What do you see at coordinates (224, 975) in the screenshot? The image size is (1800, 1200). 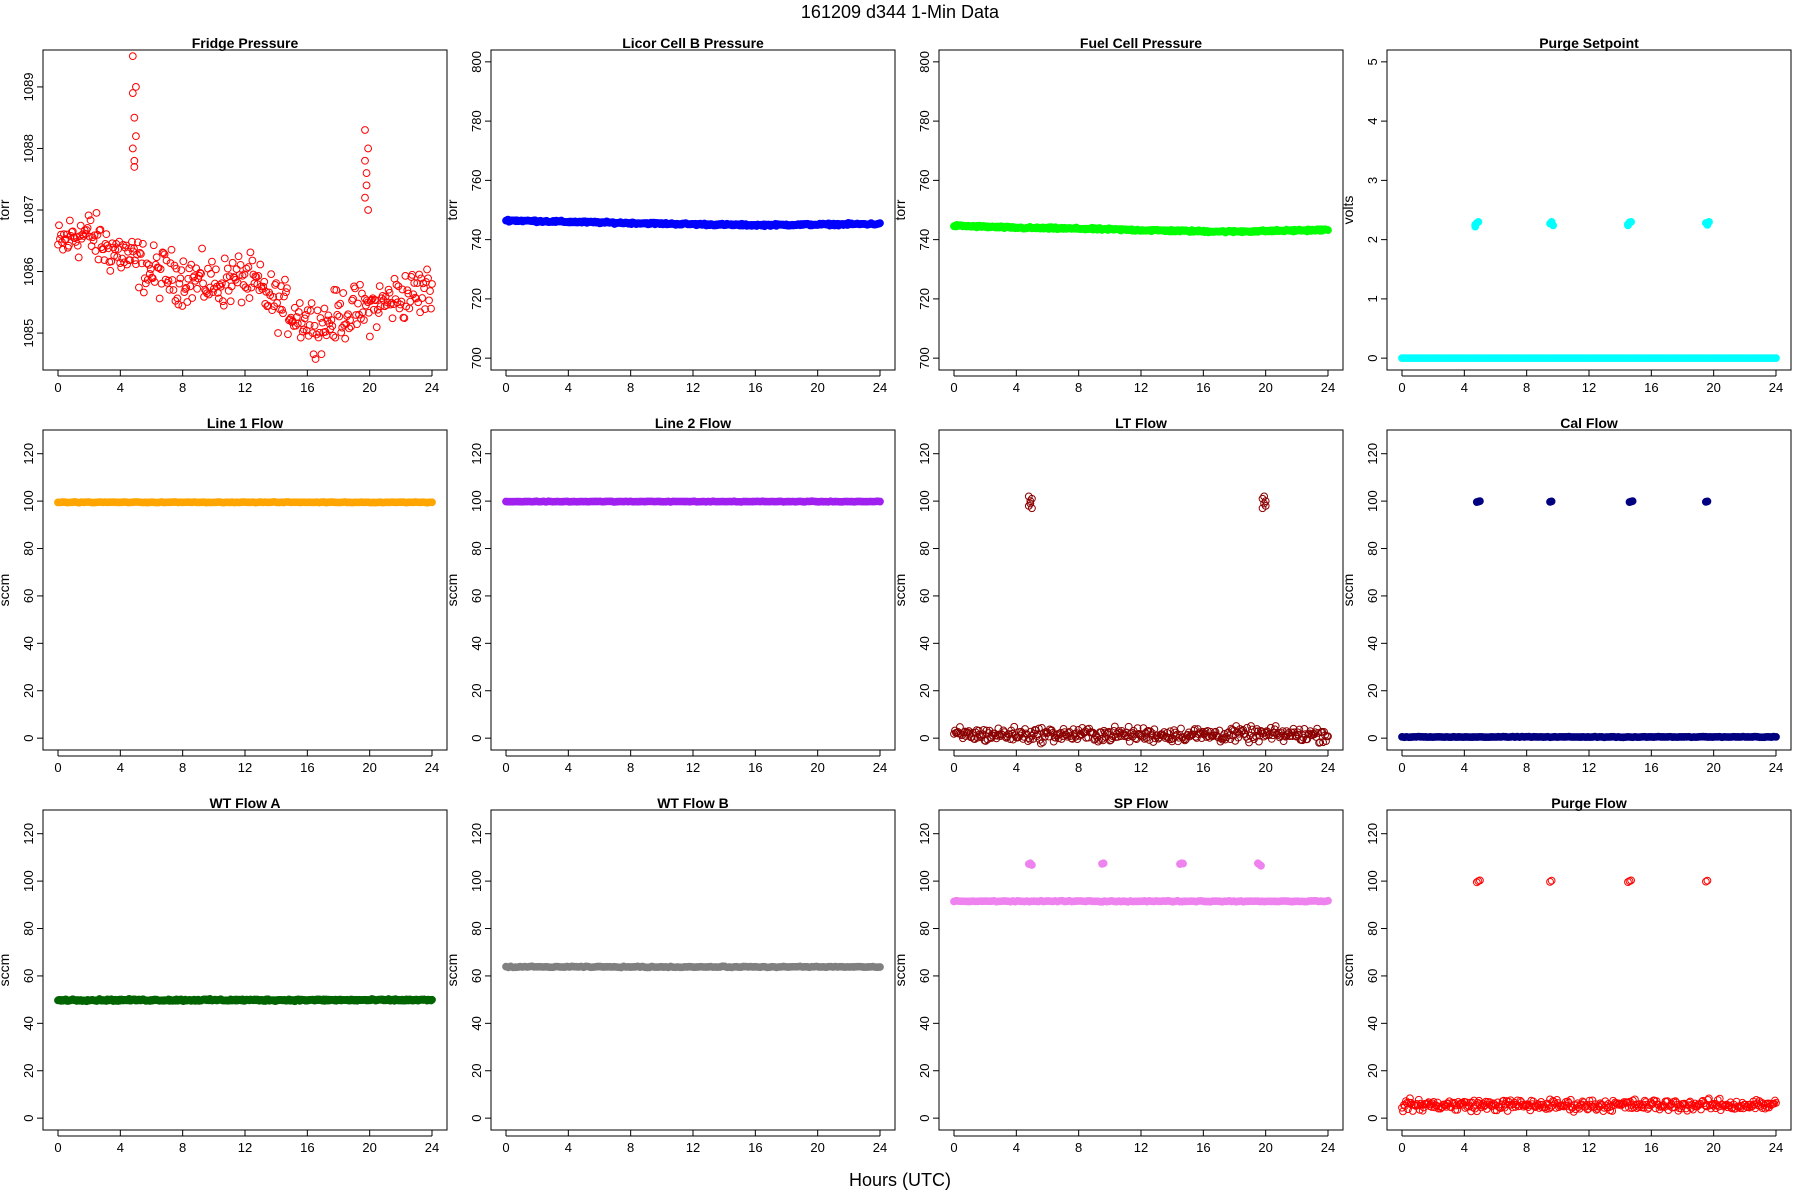 I see `plot-panel: WT Flow A sccm 0 4 8 12 16 20 24 0 20 40 60 80 100 120` at bounding box center [224, 975].